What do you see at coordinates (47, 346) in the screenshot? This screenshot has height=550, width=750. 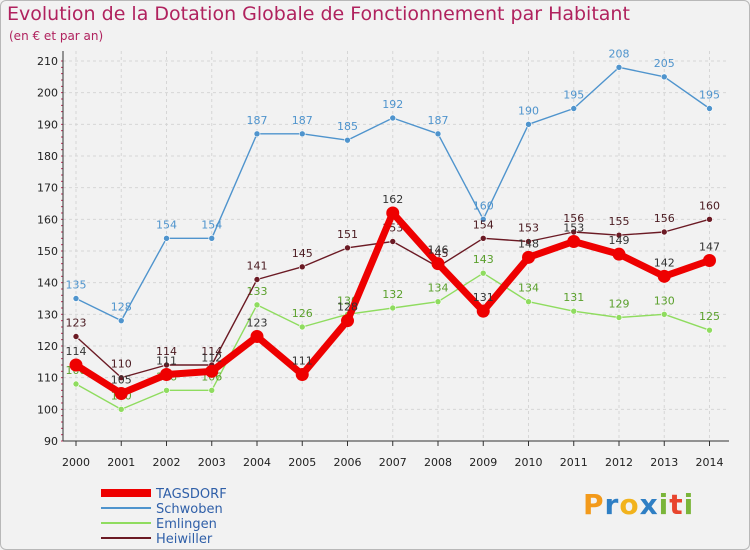 I see `y-tick-label: 120` at bounding box center [47, 346].